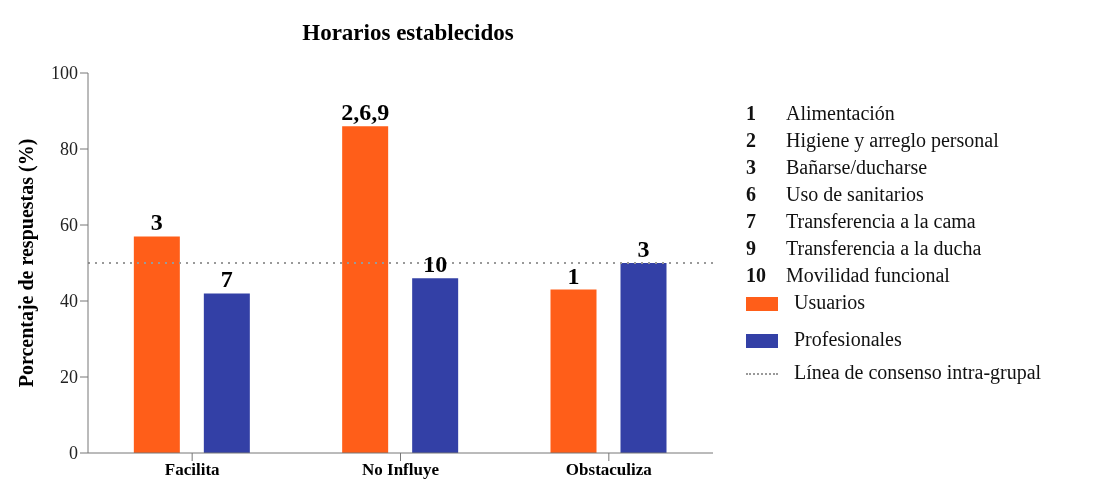  What do you see at coordinates (192, 470) in the screenshot?
I see `x-tick-label: Facilita` at bounding box center [192, 470].